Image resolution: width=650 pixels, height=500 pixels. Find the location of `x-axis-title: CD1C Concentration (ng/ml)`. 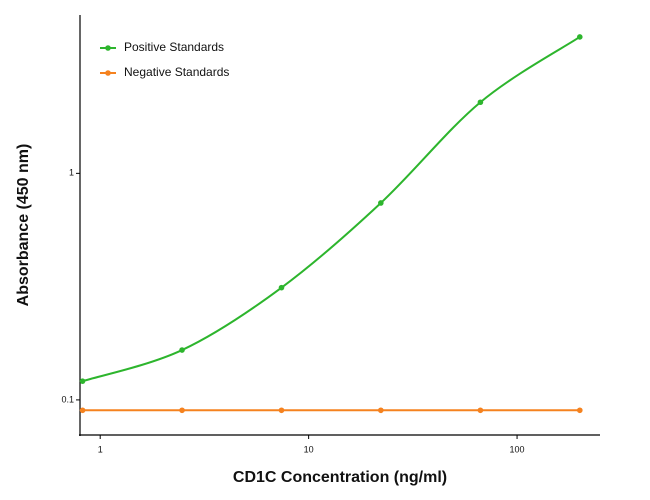

x-axis-title: CD1C Concentration (ng/ml) is located at coordinates (340, 477).